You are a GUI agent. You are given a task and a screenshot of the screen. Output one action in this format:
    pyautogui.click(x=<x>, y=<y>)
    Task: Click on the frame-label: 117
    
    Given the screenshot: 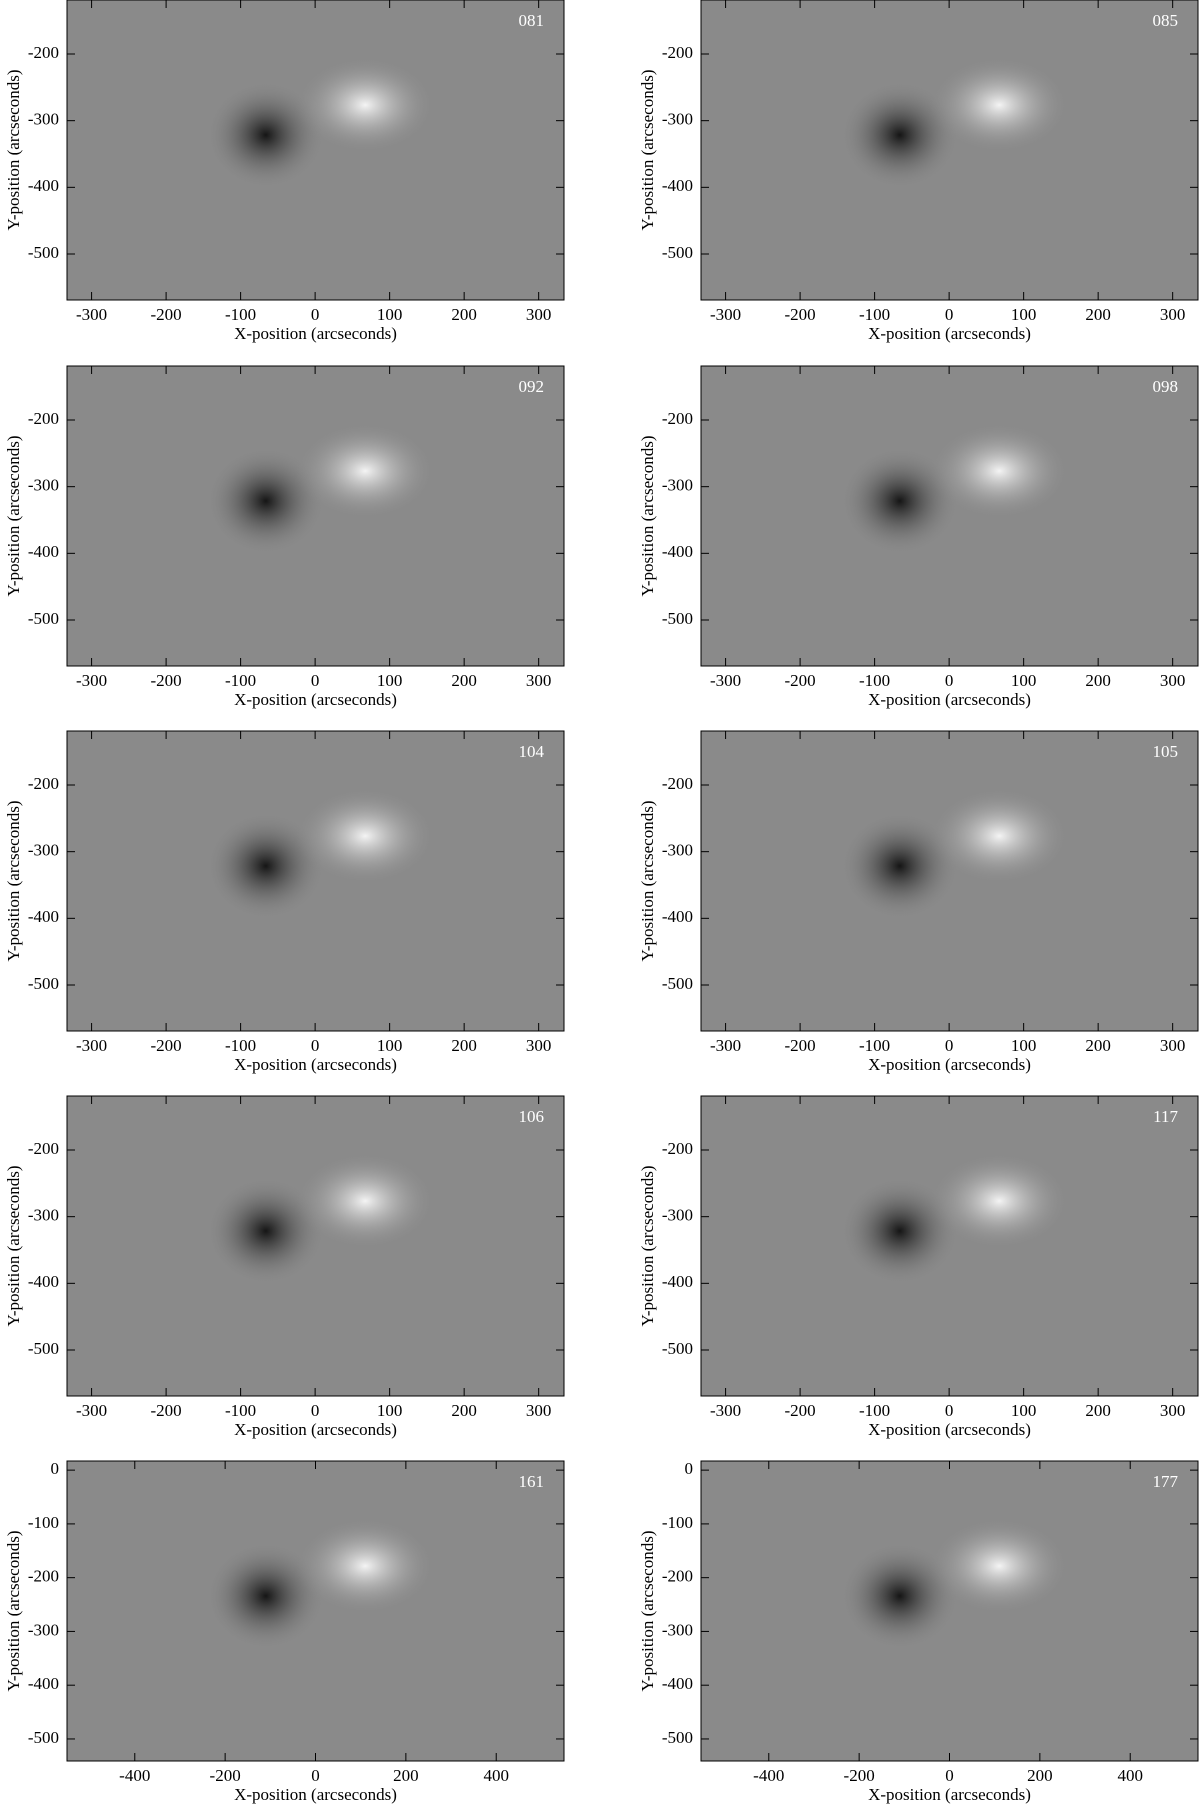 What is the action you would take?
    pyautogui.click(x=1165, y=1116)
    